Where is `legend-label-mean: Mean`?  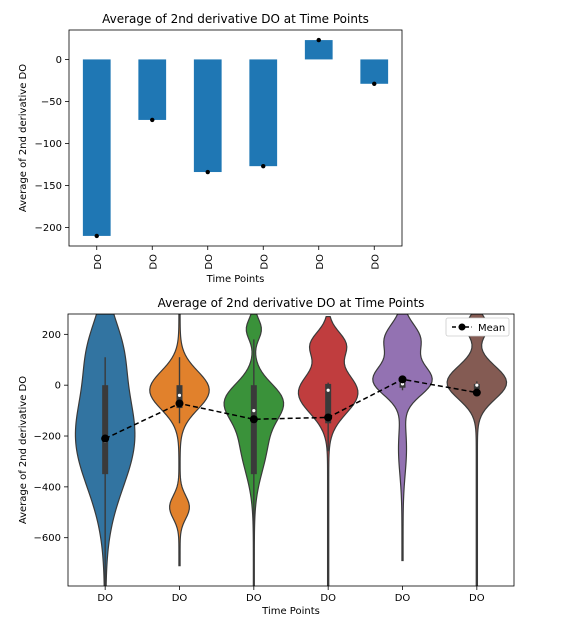 legend-label-mean: Mean is located at coordinates (491, 328).